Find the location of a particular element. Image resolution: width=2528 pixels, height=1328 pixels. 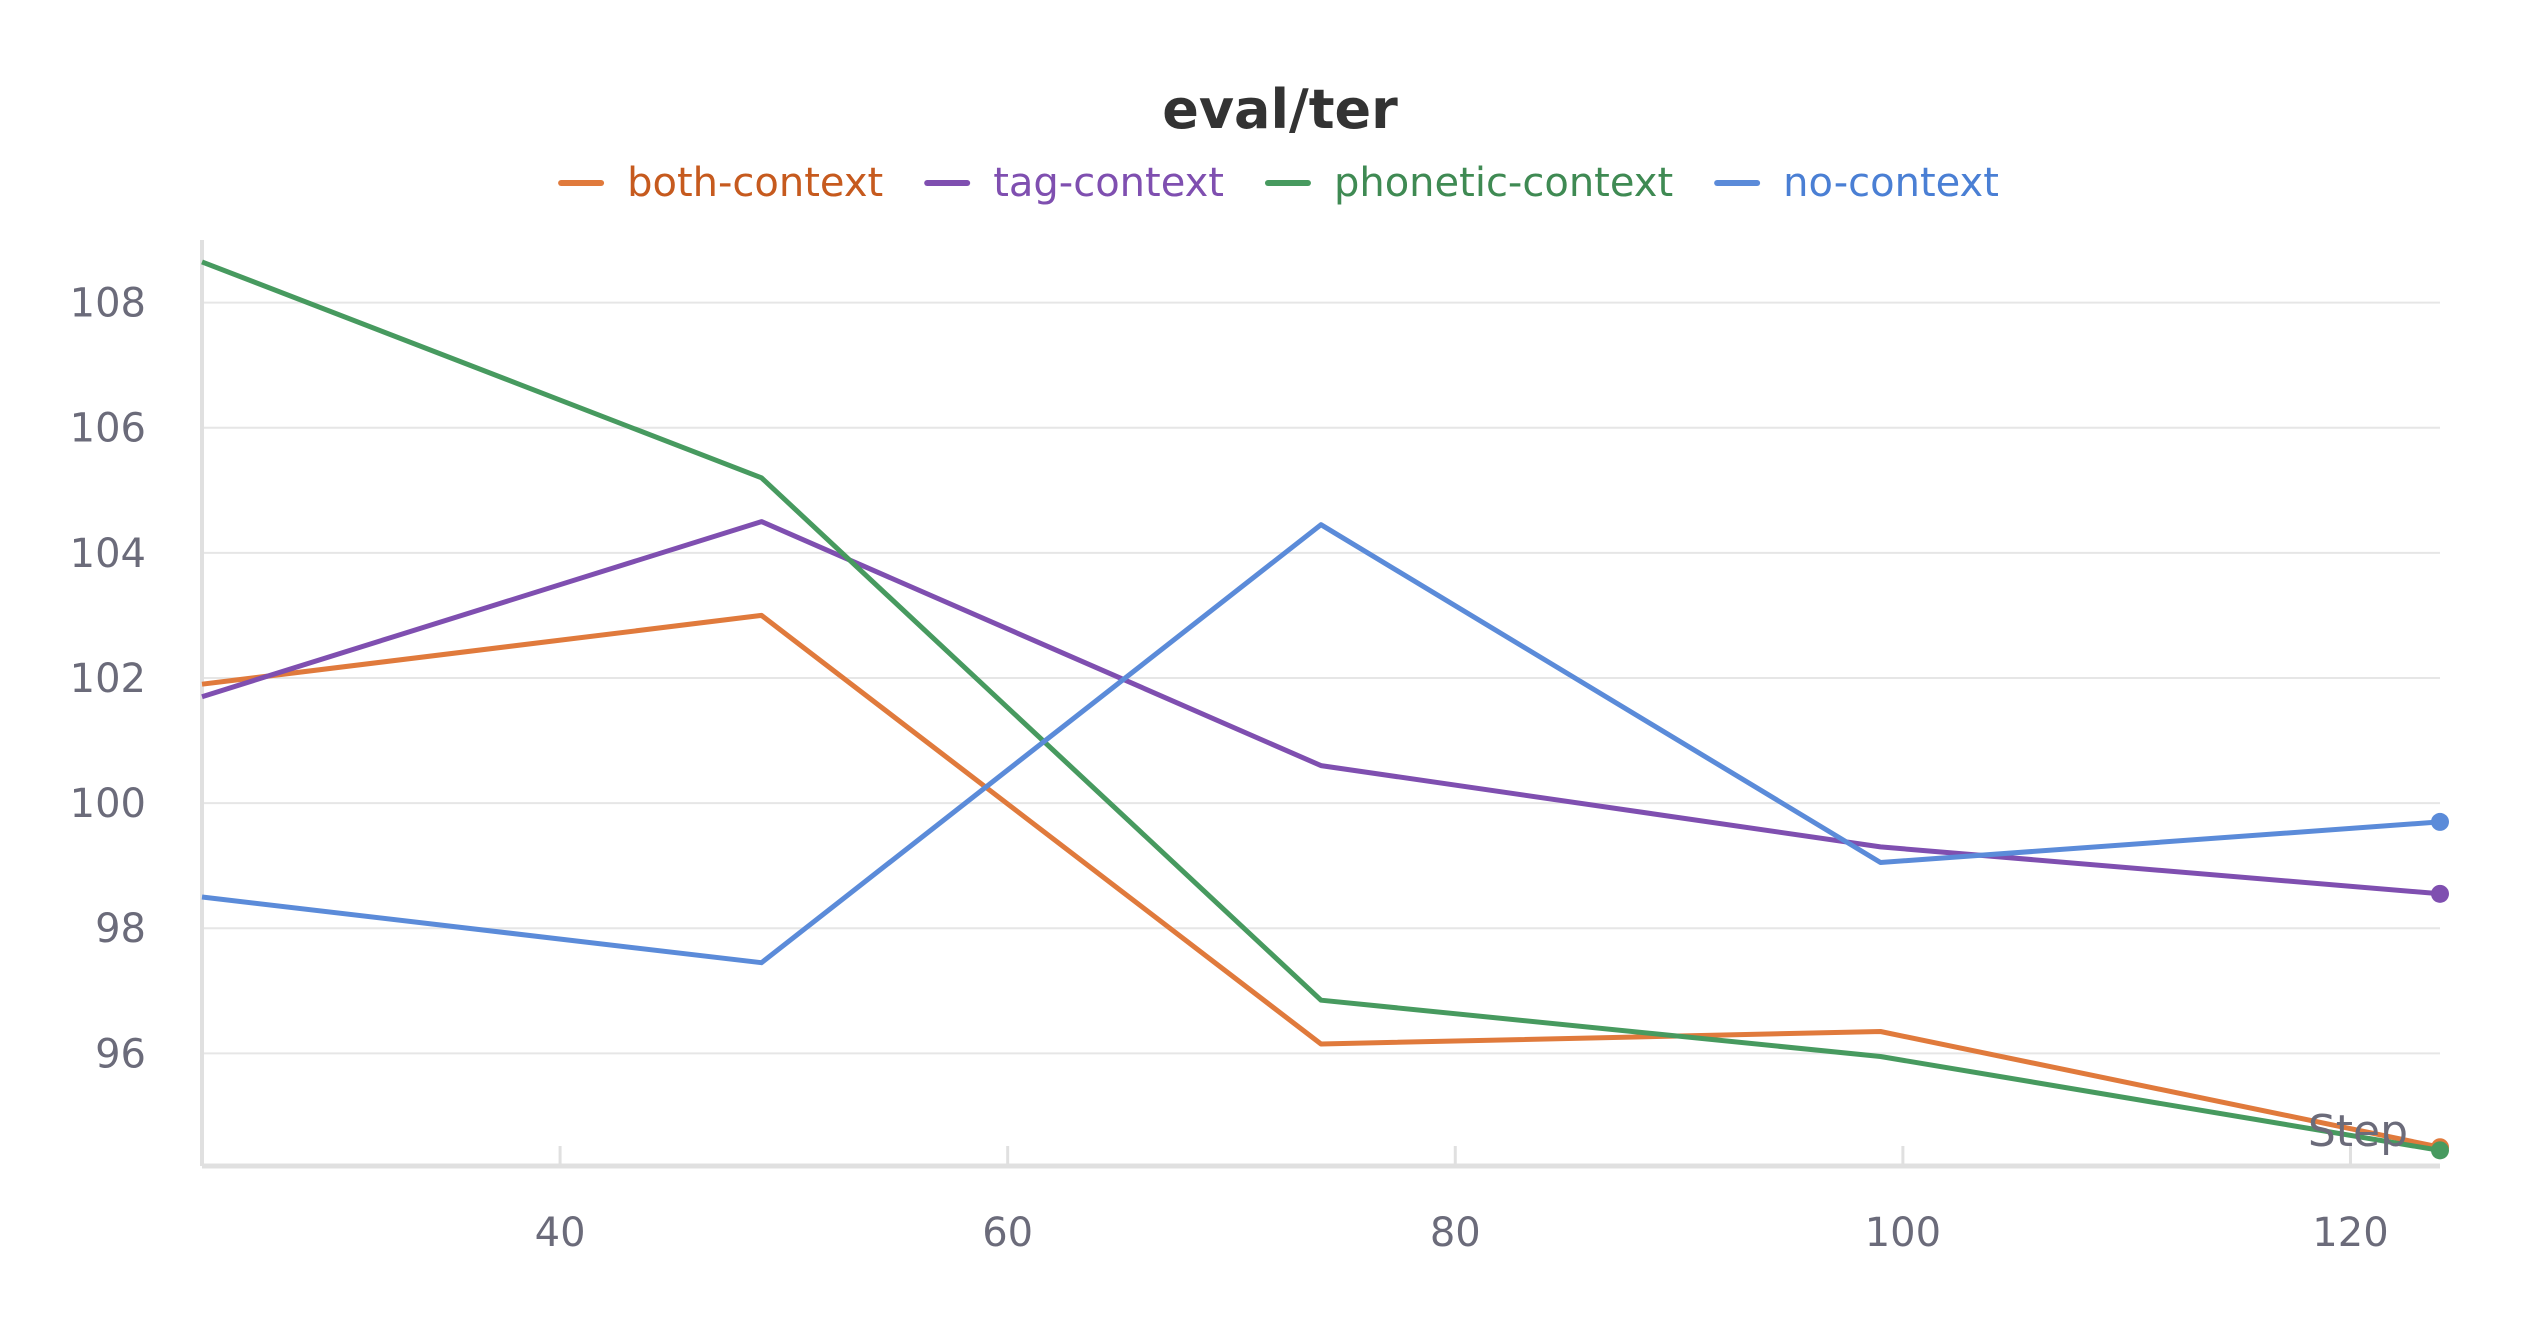

legend-item-phonetic-context: phonetic-context is located at coordinates (1468, 183).